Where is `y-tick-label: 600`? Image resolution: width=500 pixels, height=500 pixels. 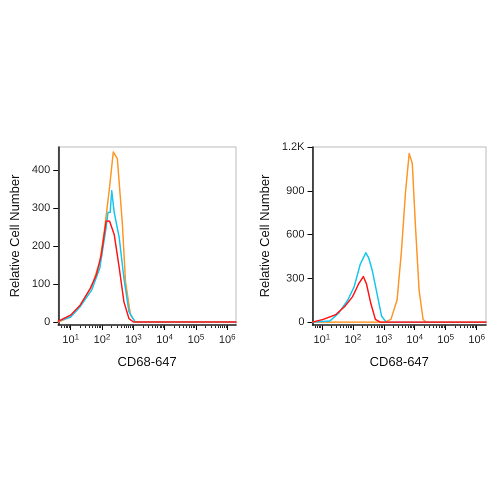
y-tick-label: 600 is located at coordinates (295, 234).